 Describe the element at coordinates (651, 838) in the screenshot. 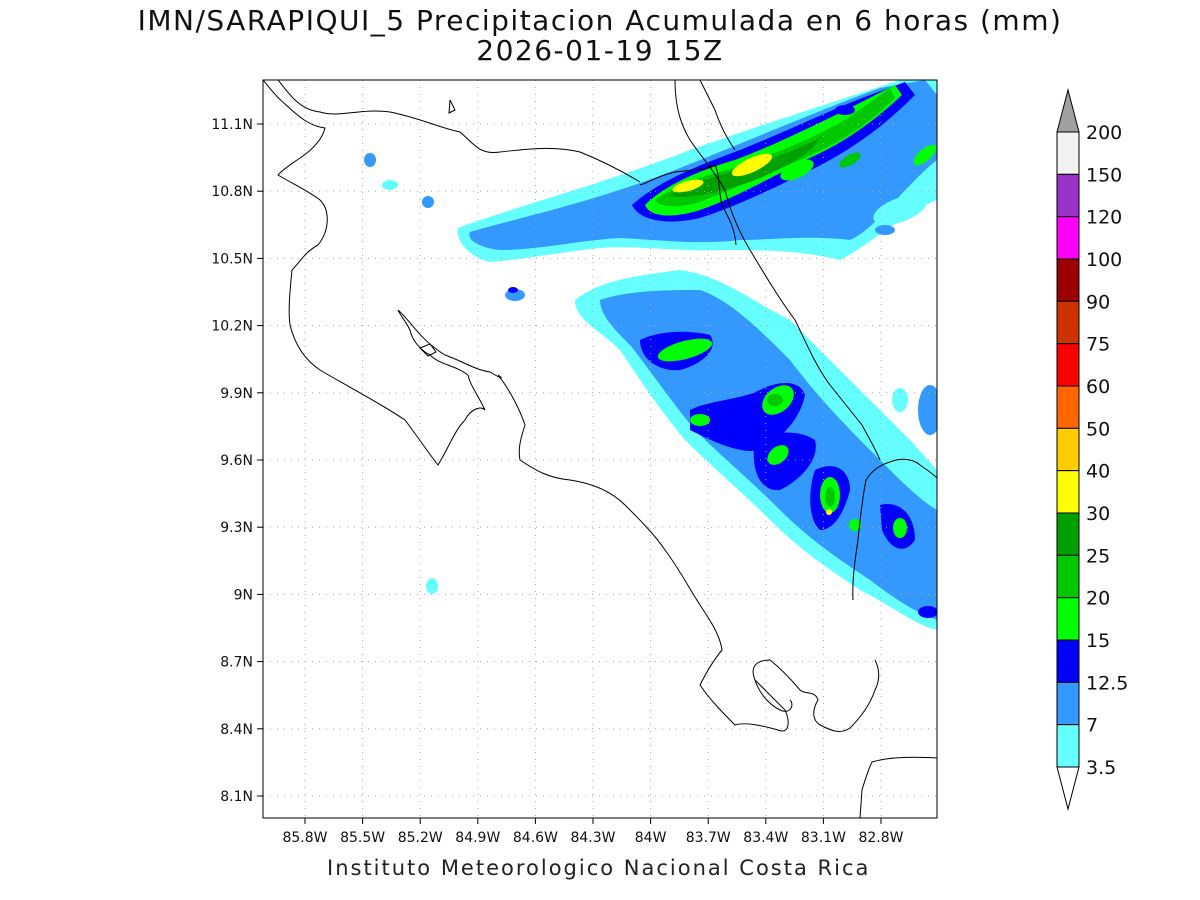

I see `lon-tick-label: 84W` at that location.